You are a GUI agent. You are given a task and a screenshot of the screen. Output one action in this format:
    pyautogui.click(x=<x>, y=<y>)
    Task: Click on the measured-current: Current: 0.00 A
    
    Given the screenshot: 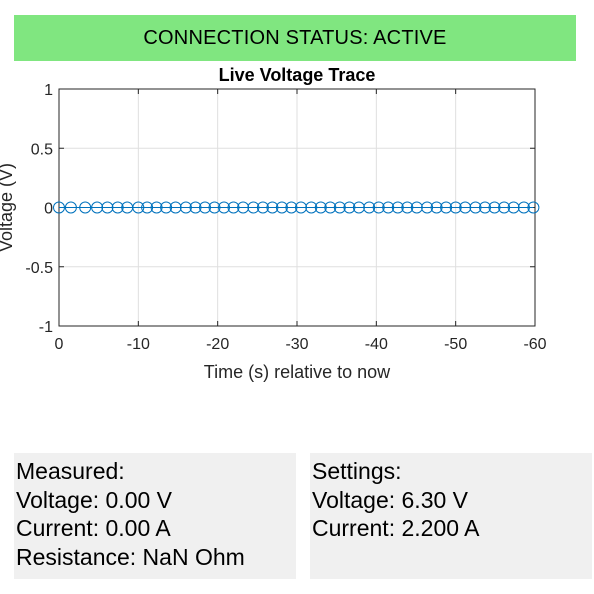 What is the action you would take?
    pyautogui.click(x=93, y=528)
    